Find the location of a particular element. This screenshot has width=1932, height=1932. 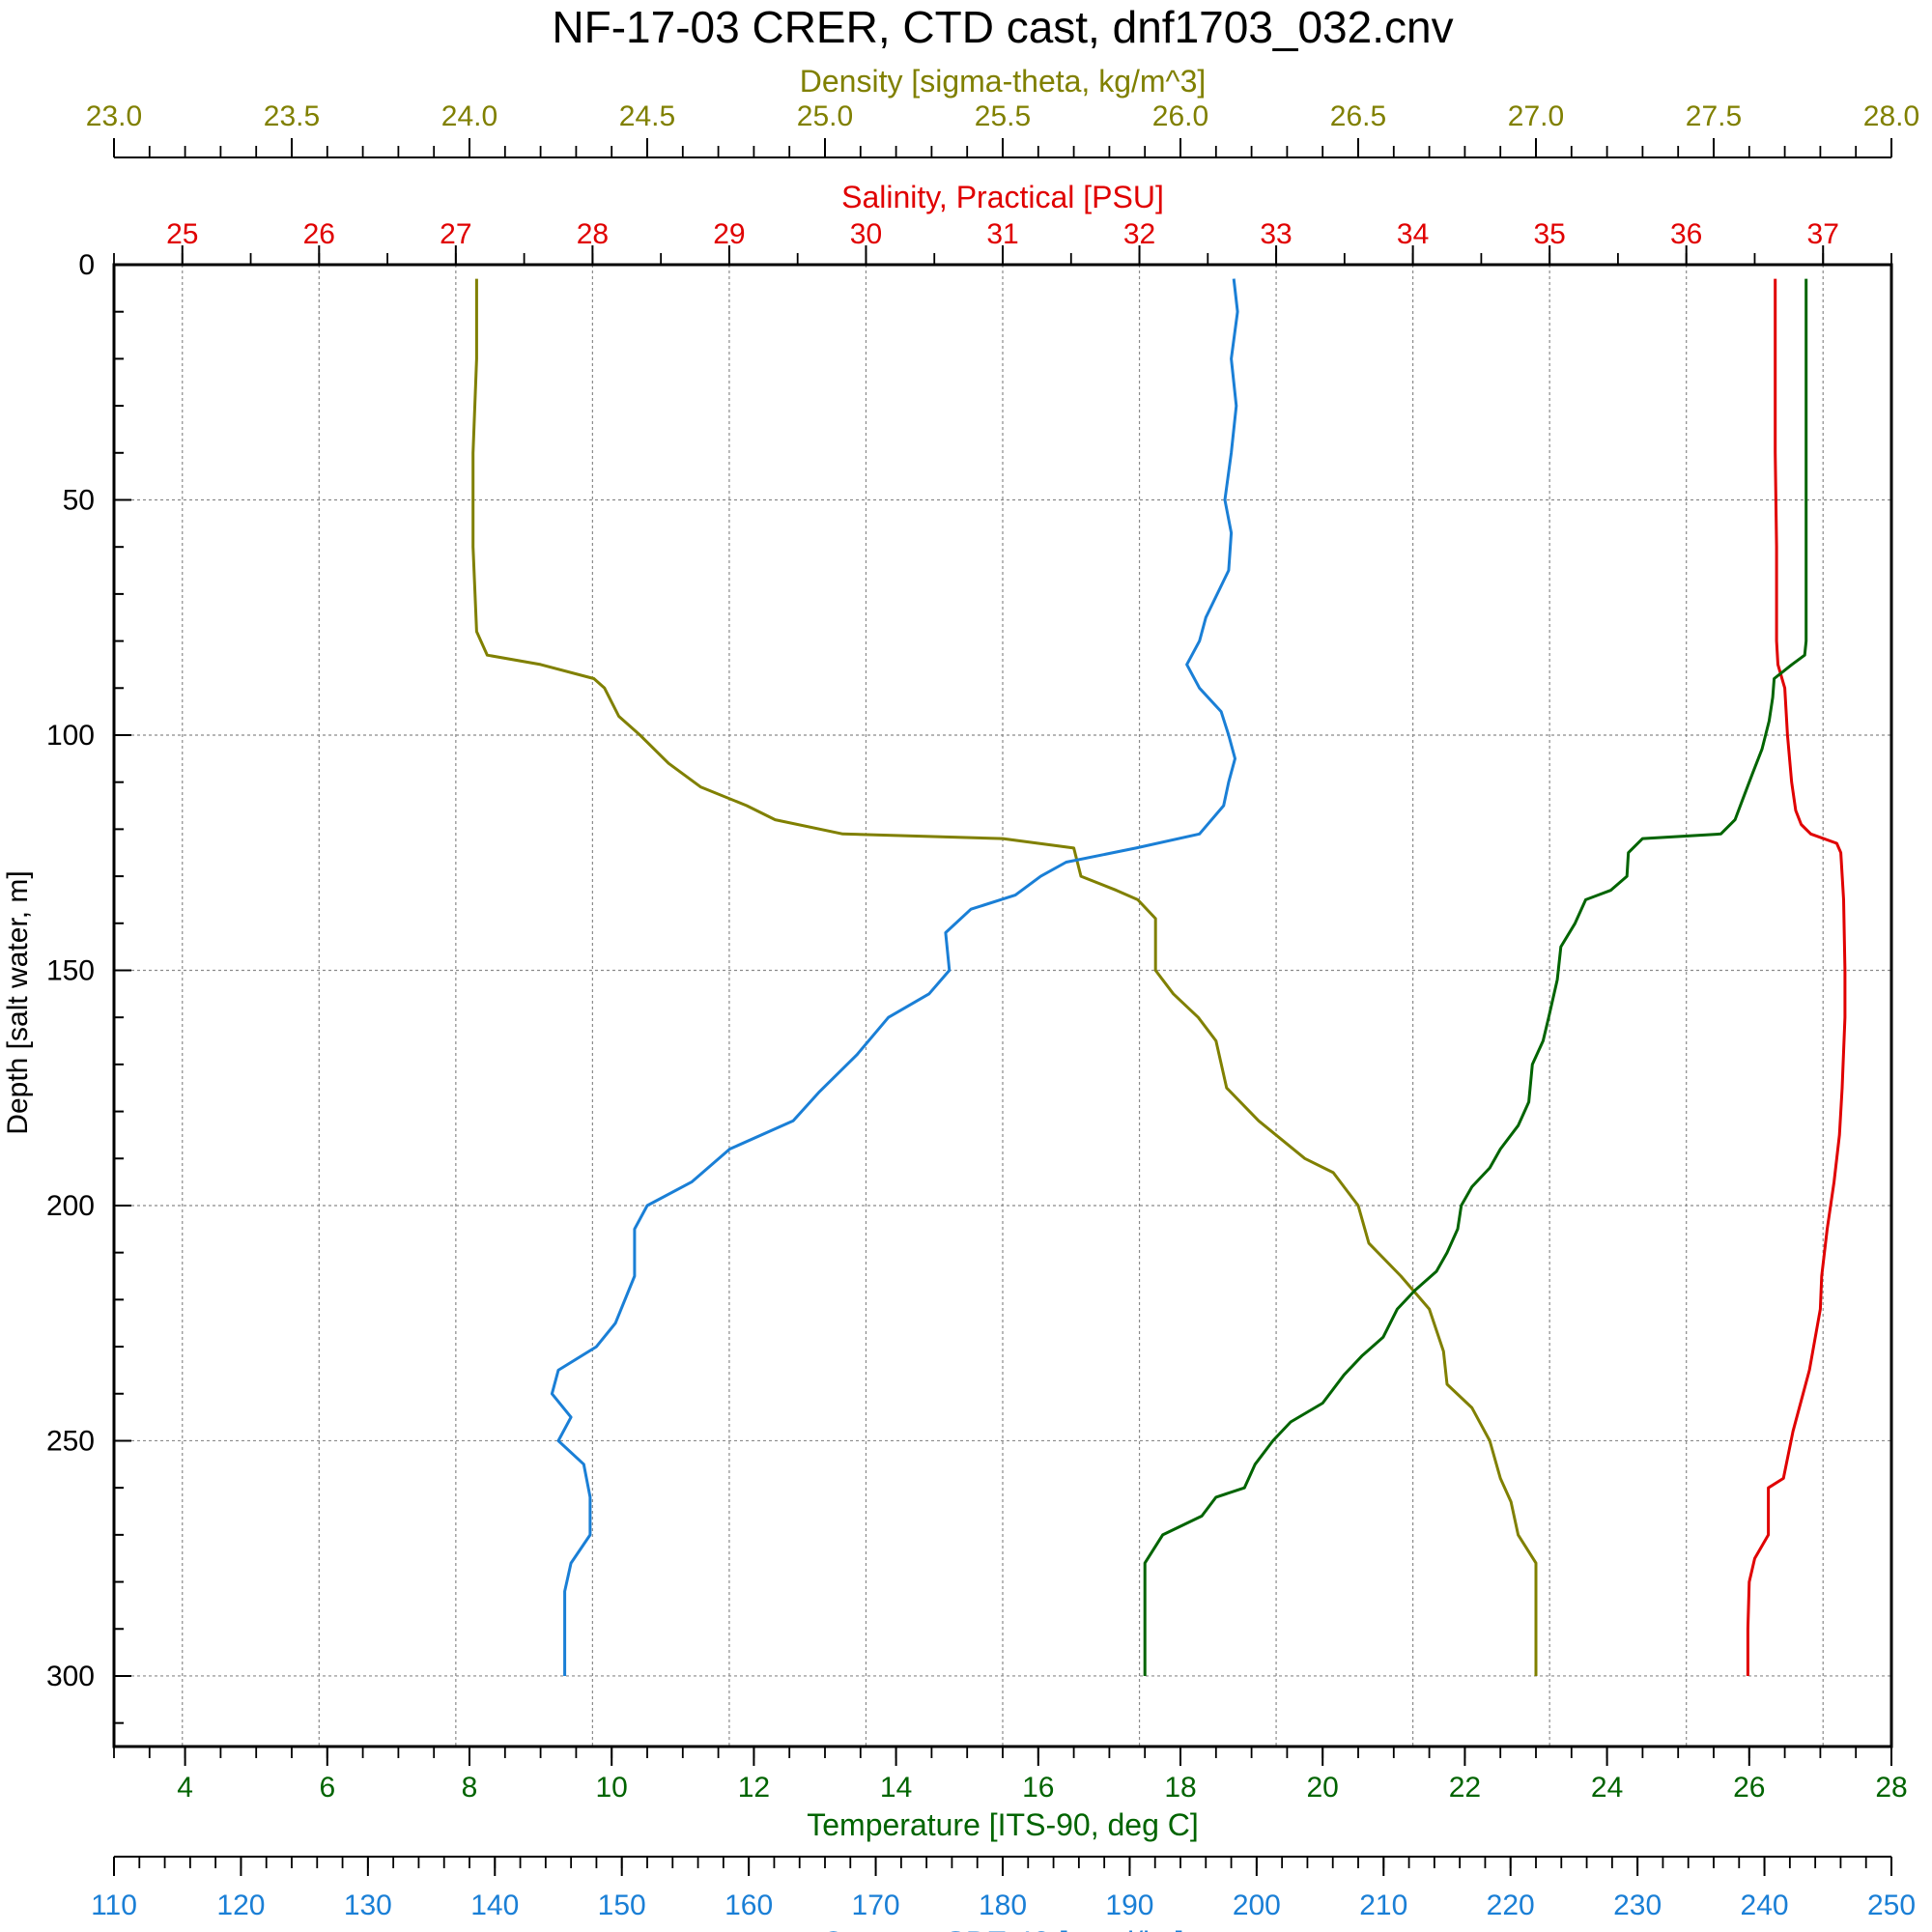

temperature-tick-label: 14 is located at coordinates (896, 1788).